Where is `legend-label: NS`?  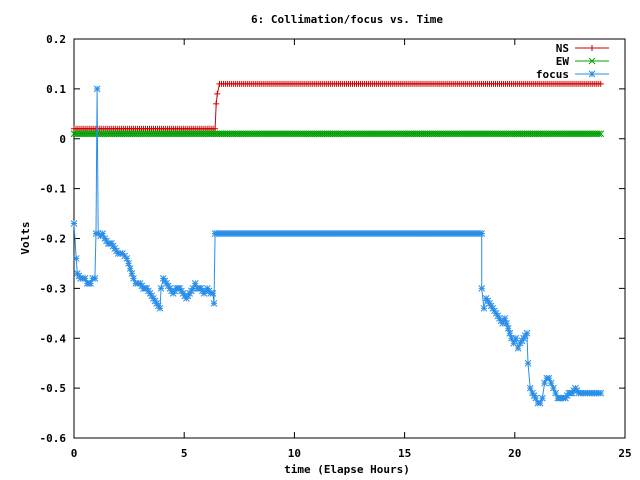
legend-label: NS is located at coordinates (562, 48).